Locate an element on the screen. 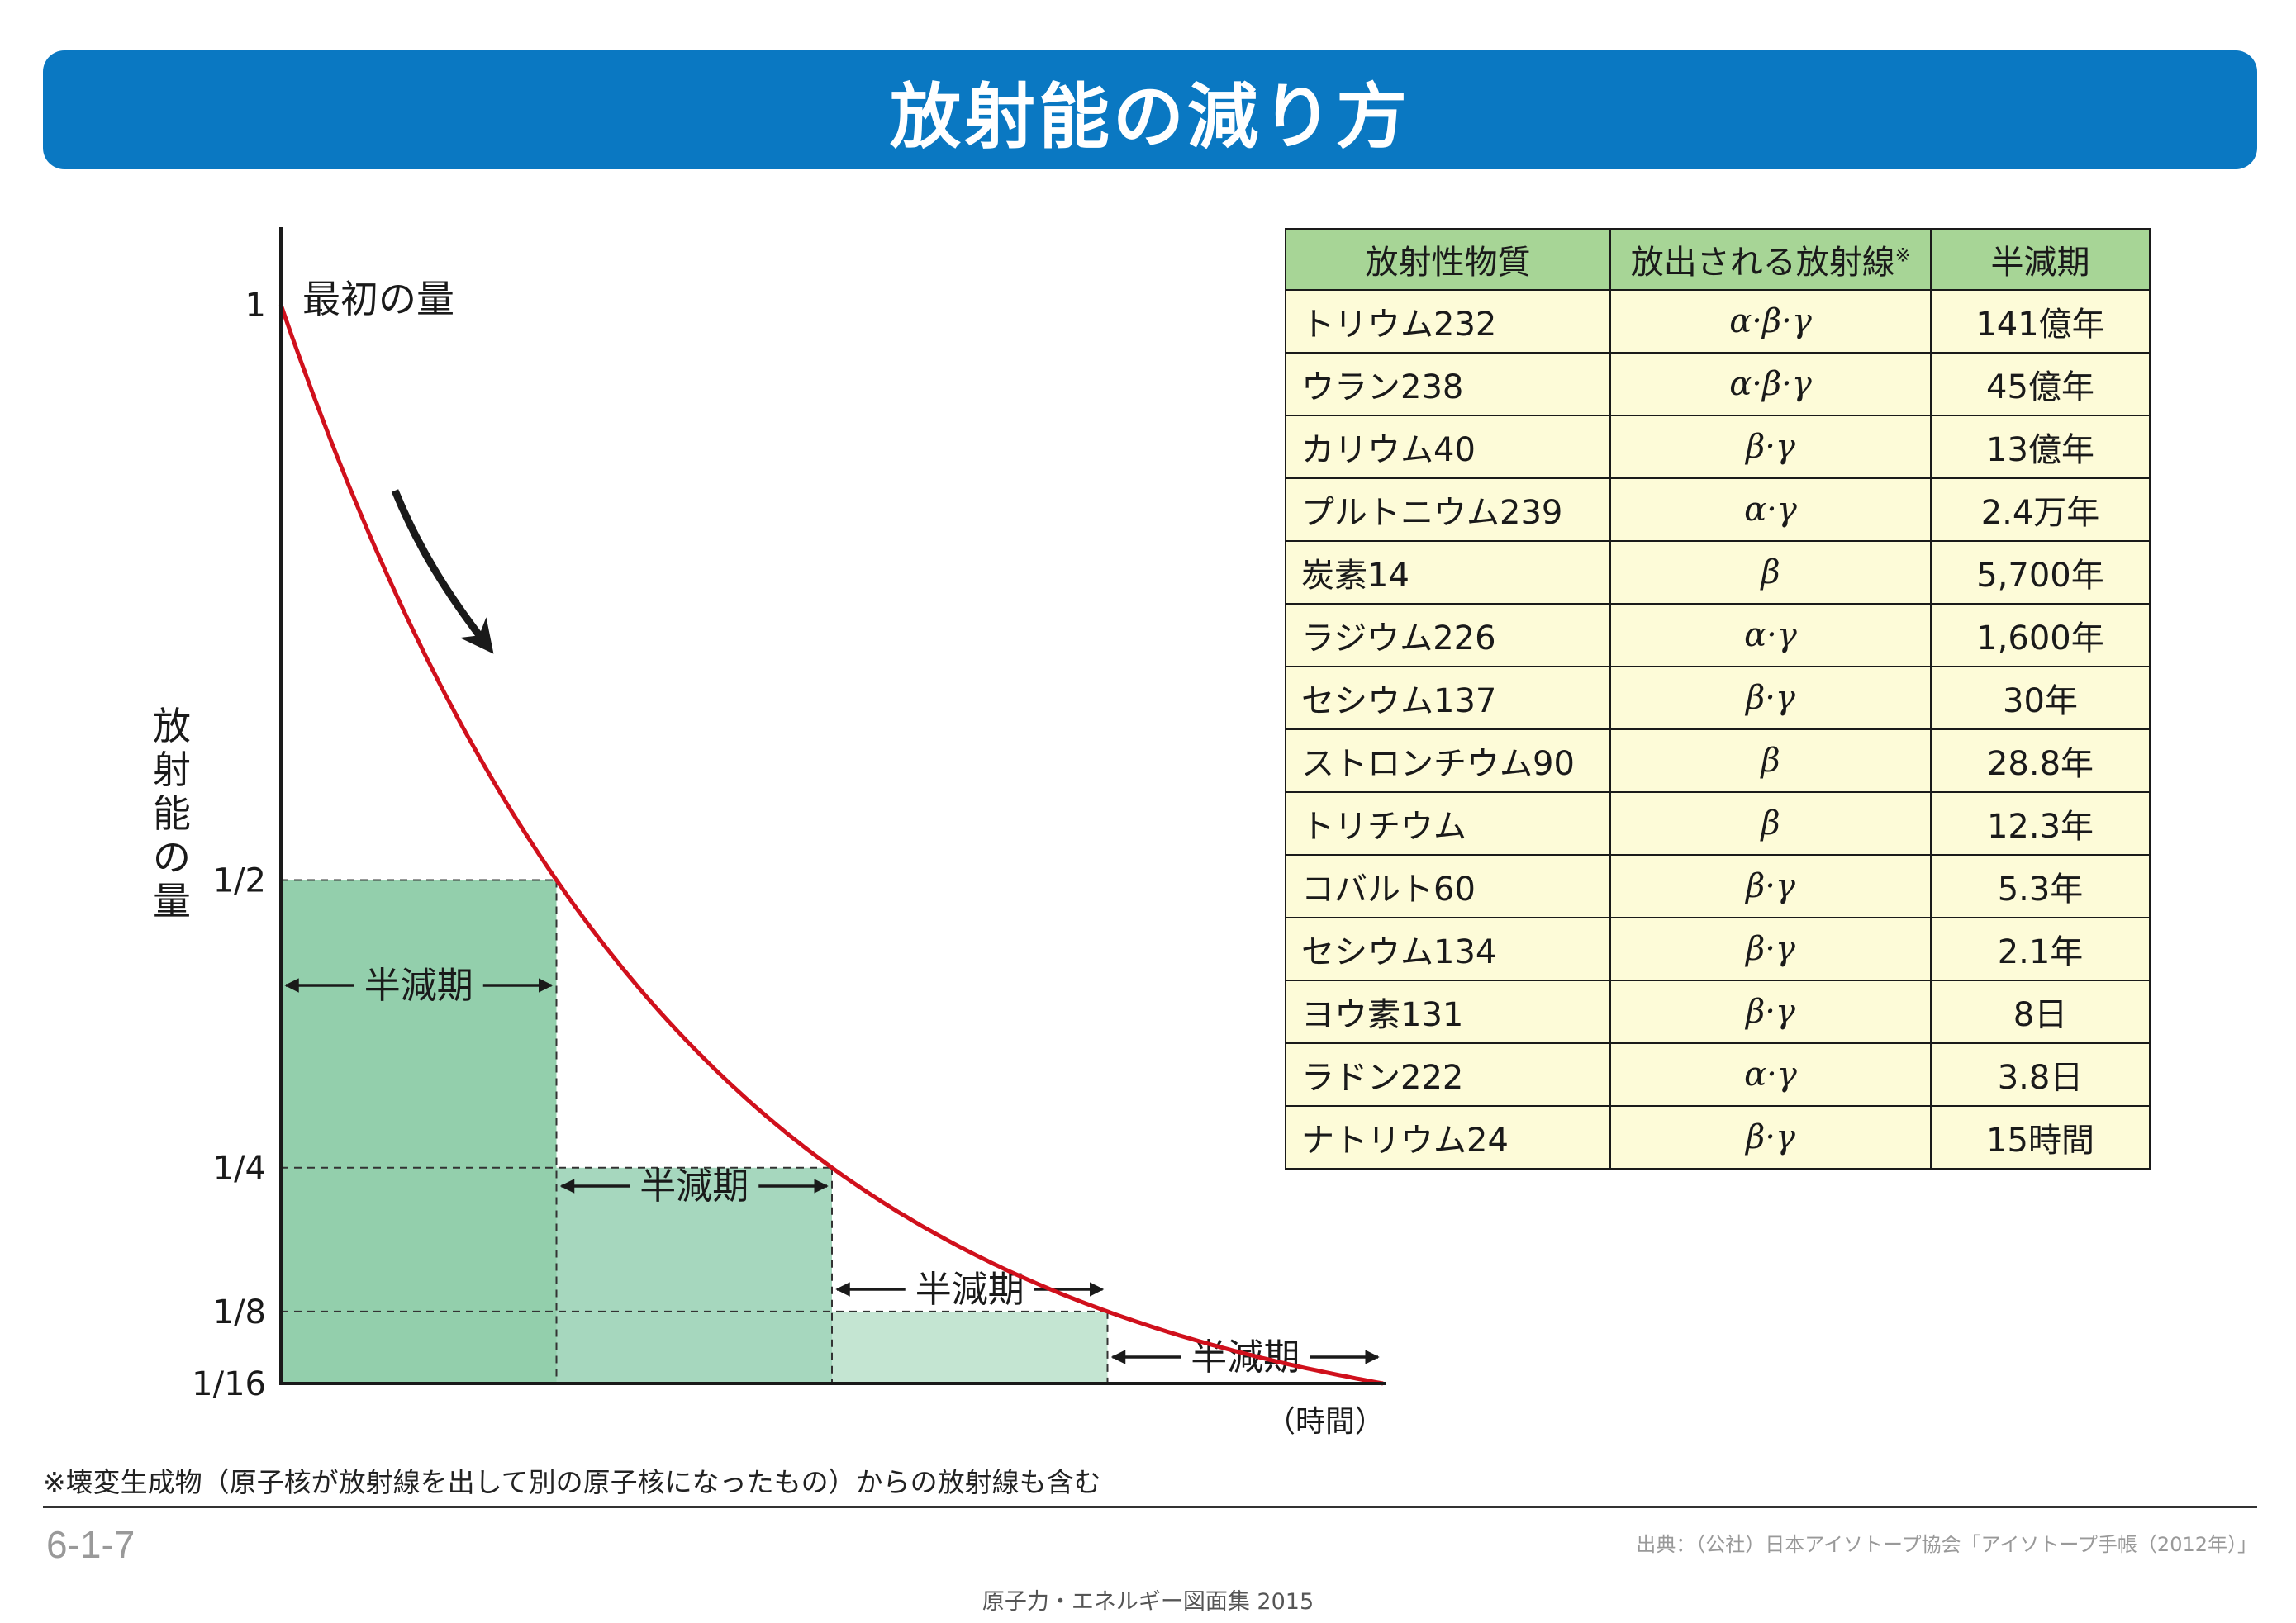 The width and height of the screenshot is (2296, 1623). substance-cell: コバルト60 is located at coordinates (1448, 886).